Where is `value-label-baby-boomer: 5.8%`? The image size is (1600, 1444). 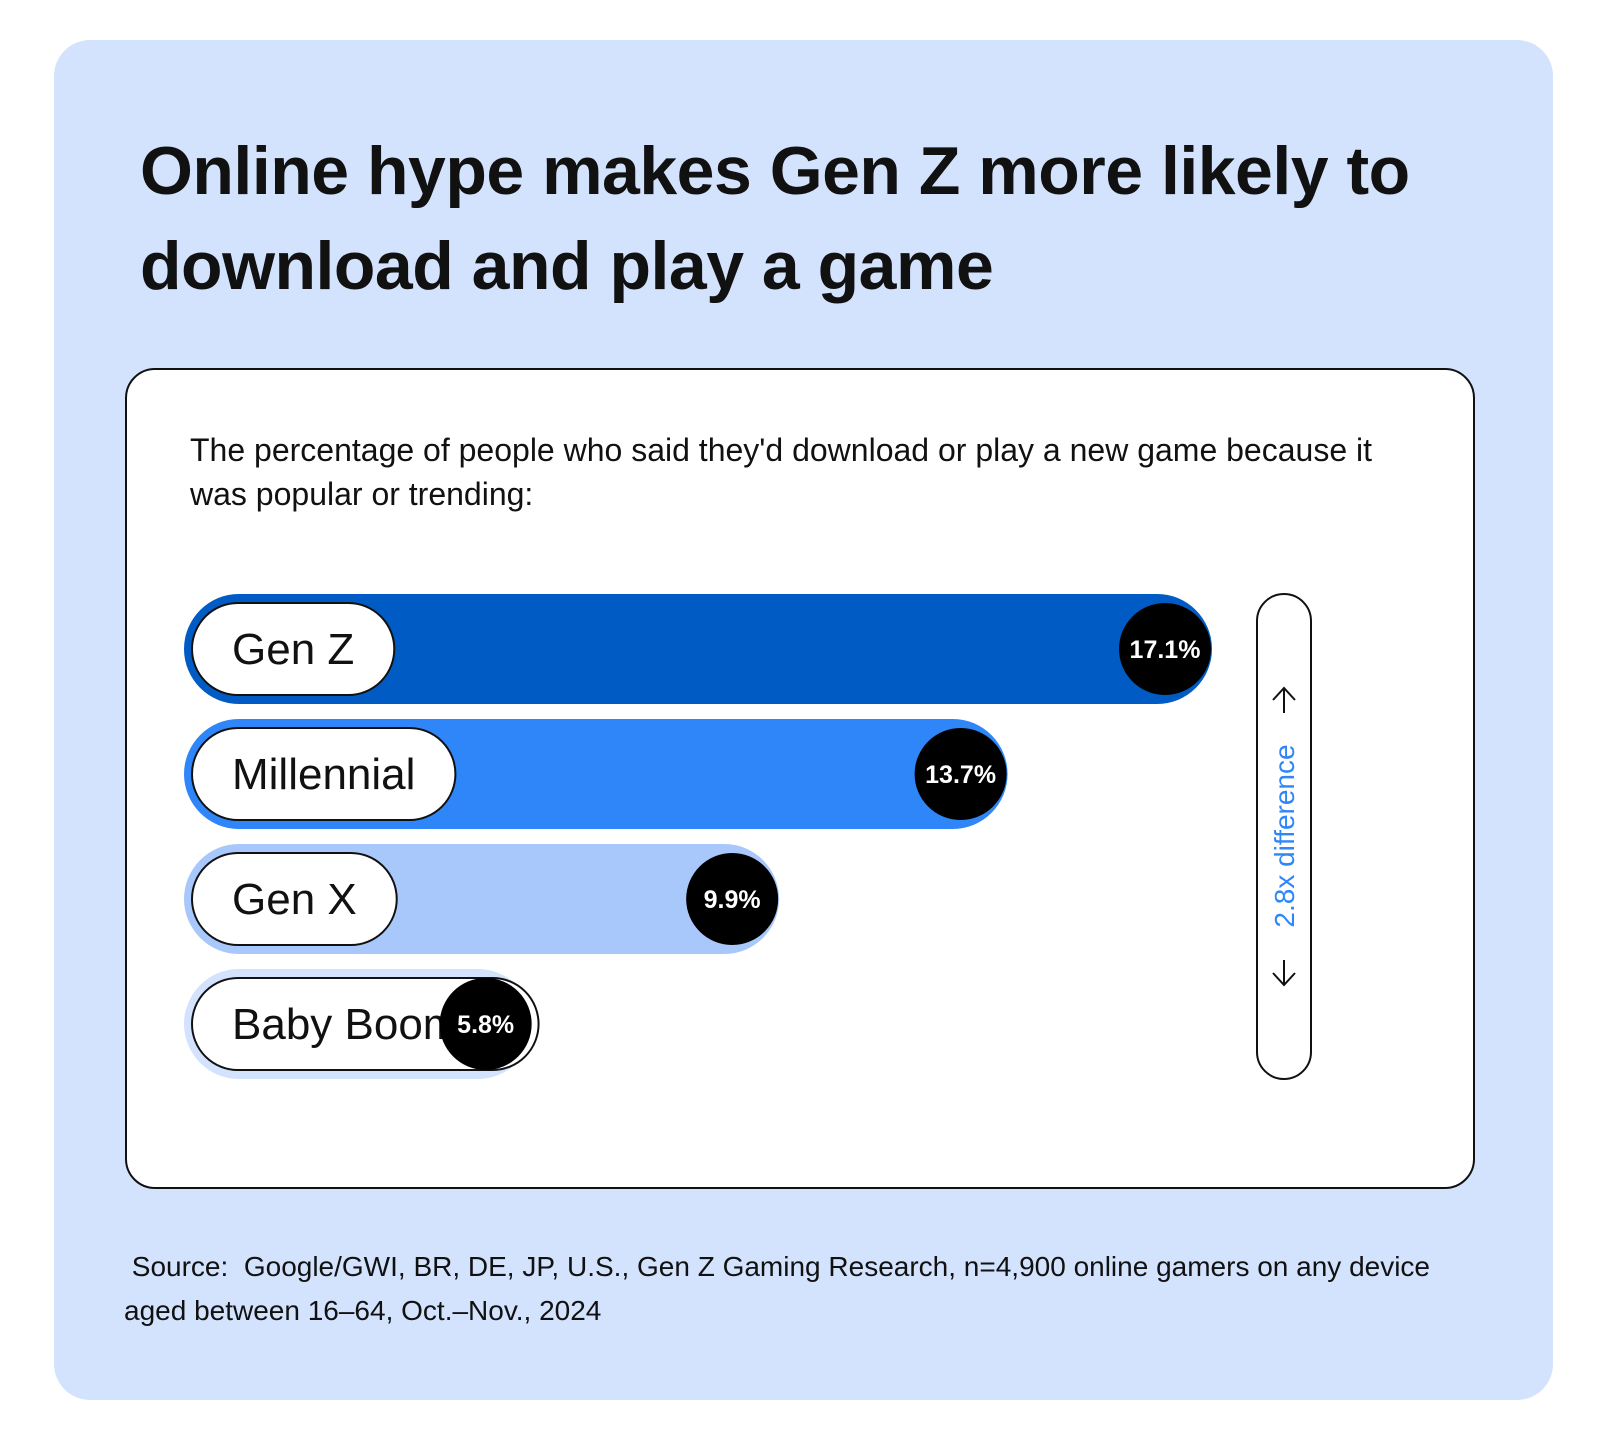
value-label-baby-boomer: 5.8% is located at coordinates (485, 1025).